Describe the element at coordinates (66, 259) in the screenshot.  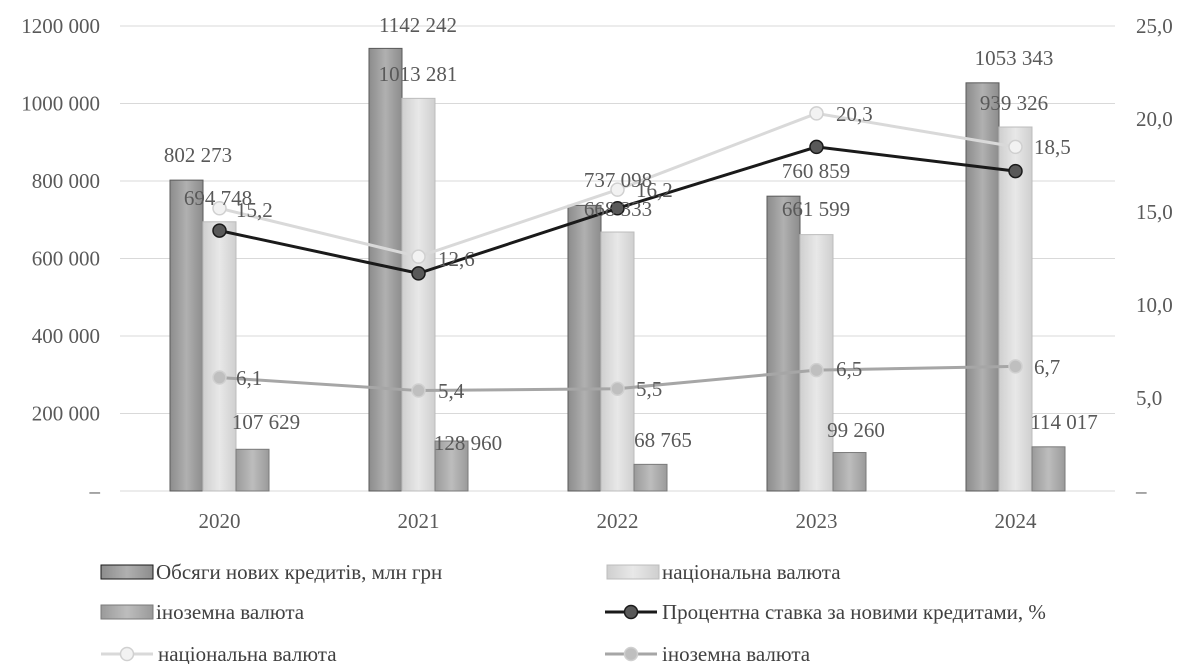
I see `y-tick-left: 600 000` at that location.